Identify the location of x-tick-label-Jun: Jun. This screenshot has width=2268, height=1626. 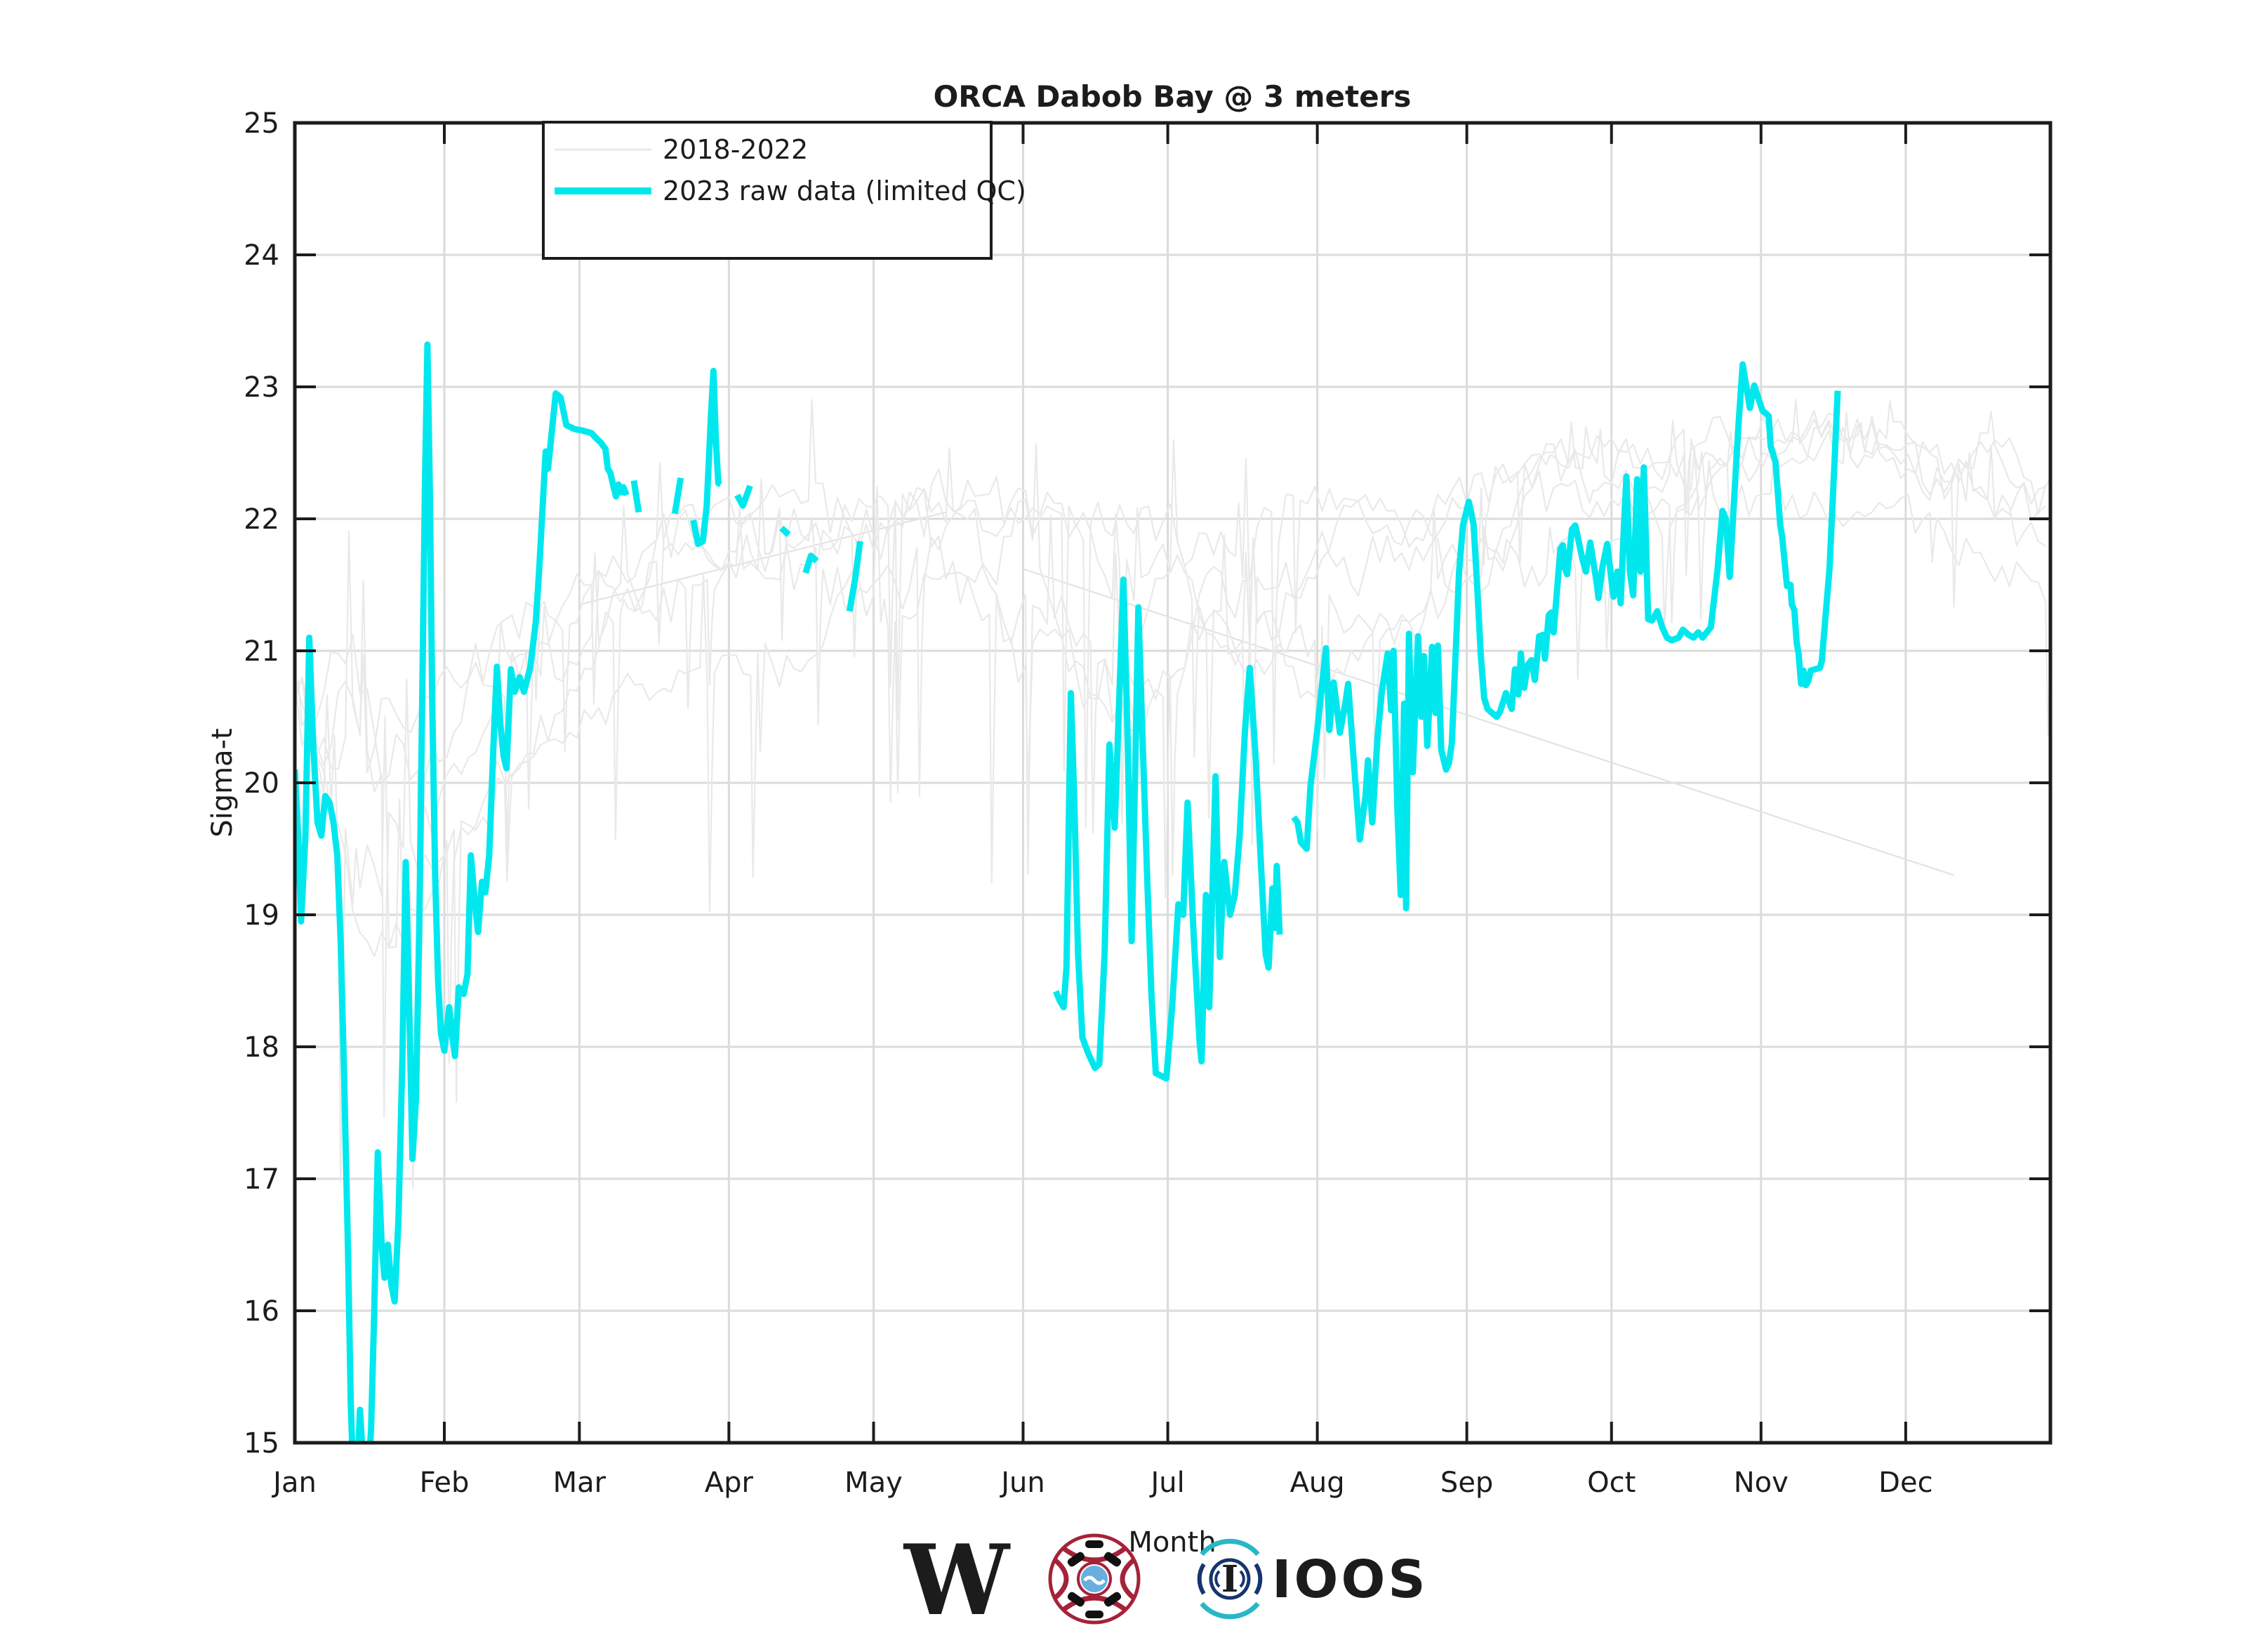
(1022, 1483).